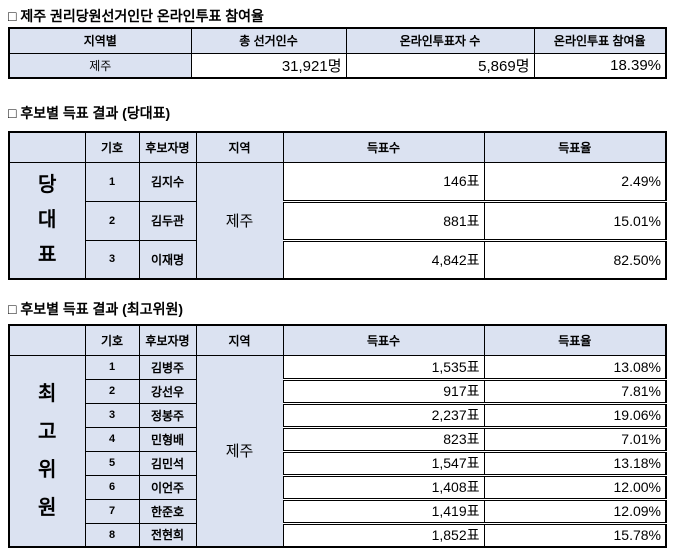 This screenshot has width=673, height=552. I want to click on participation-rate-value: 18.39%, so click(600, 65).